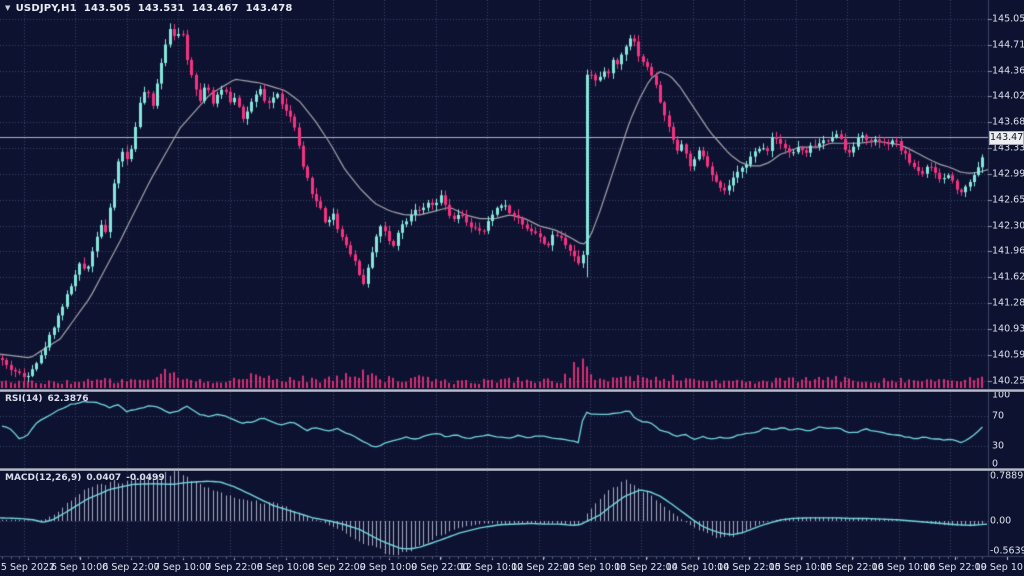 This screenshot has height=576, width=1024. What do you see at coordinates (852, 567) in the screenshot?
I see `time-tick-label: 15 Sep 22:00` at bounding box center [852, 567].